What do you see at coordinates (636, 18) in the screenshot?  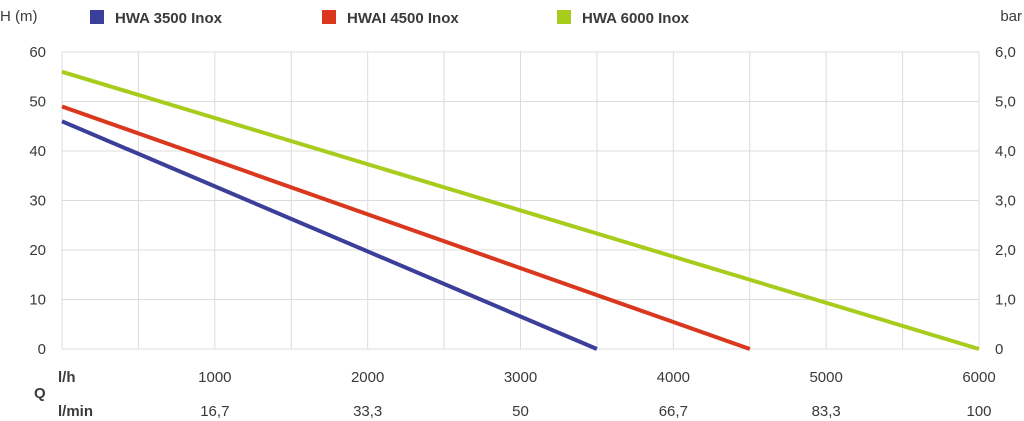 I see `legend-label: HWA 6000 Inox` at bounding box center [636, 18].